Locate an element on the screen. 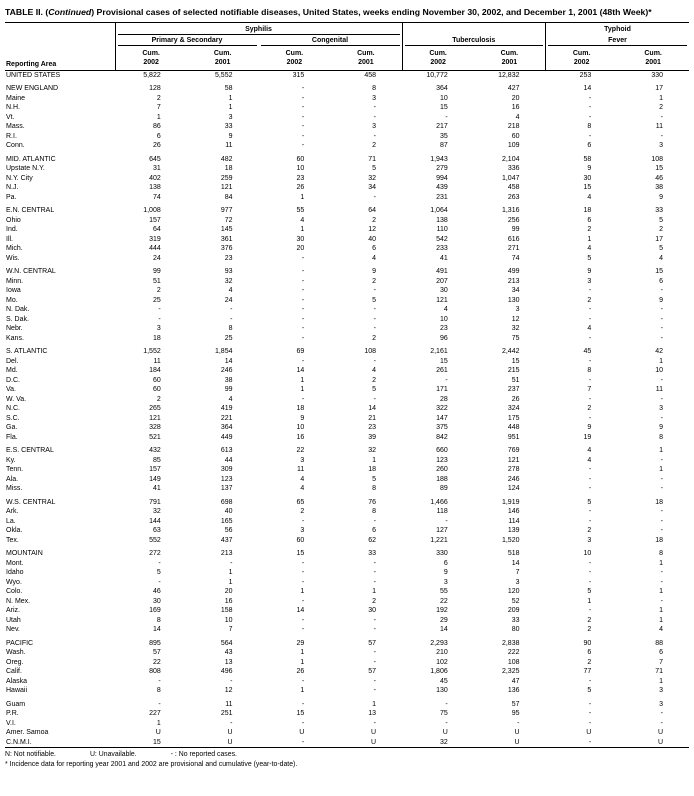 The height and width of the screenshot is (796, 694). value-cell: 124 is located at coordinates (513, 489).